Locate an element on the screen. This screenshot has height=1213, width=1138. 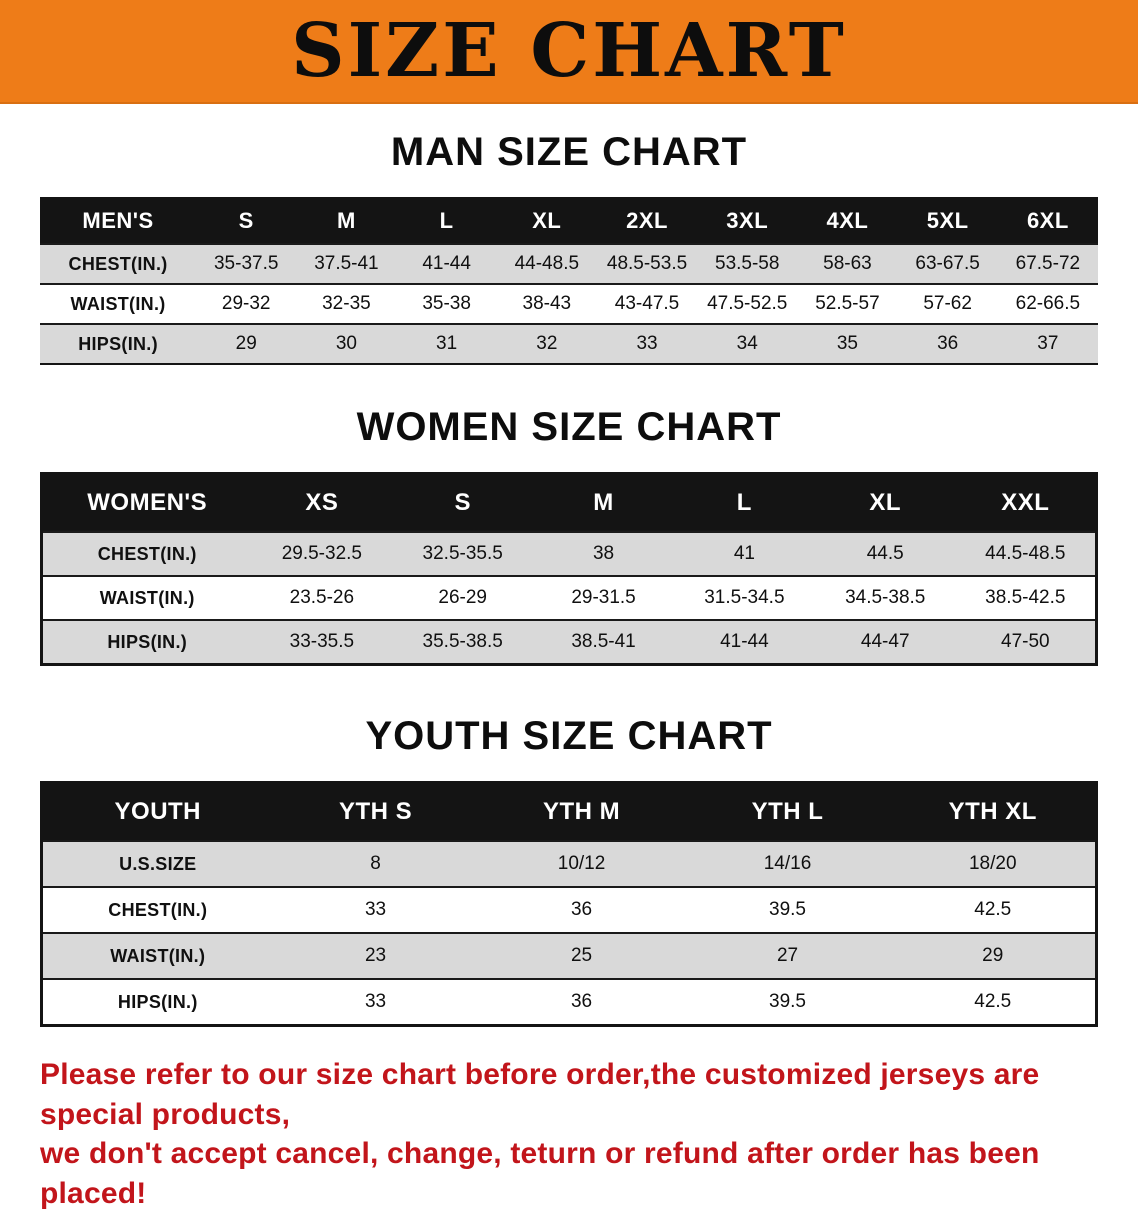
cell-value: 35-37.5 is located at coordinates (246, 263).